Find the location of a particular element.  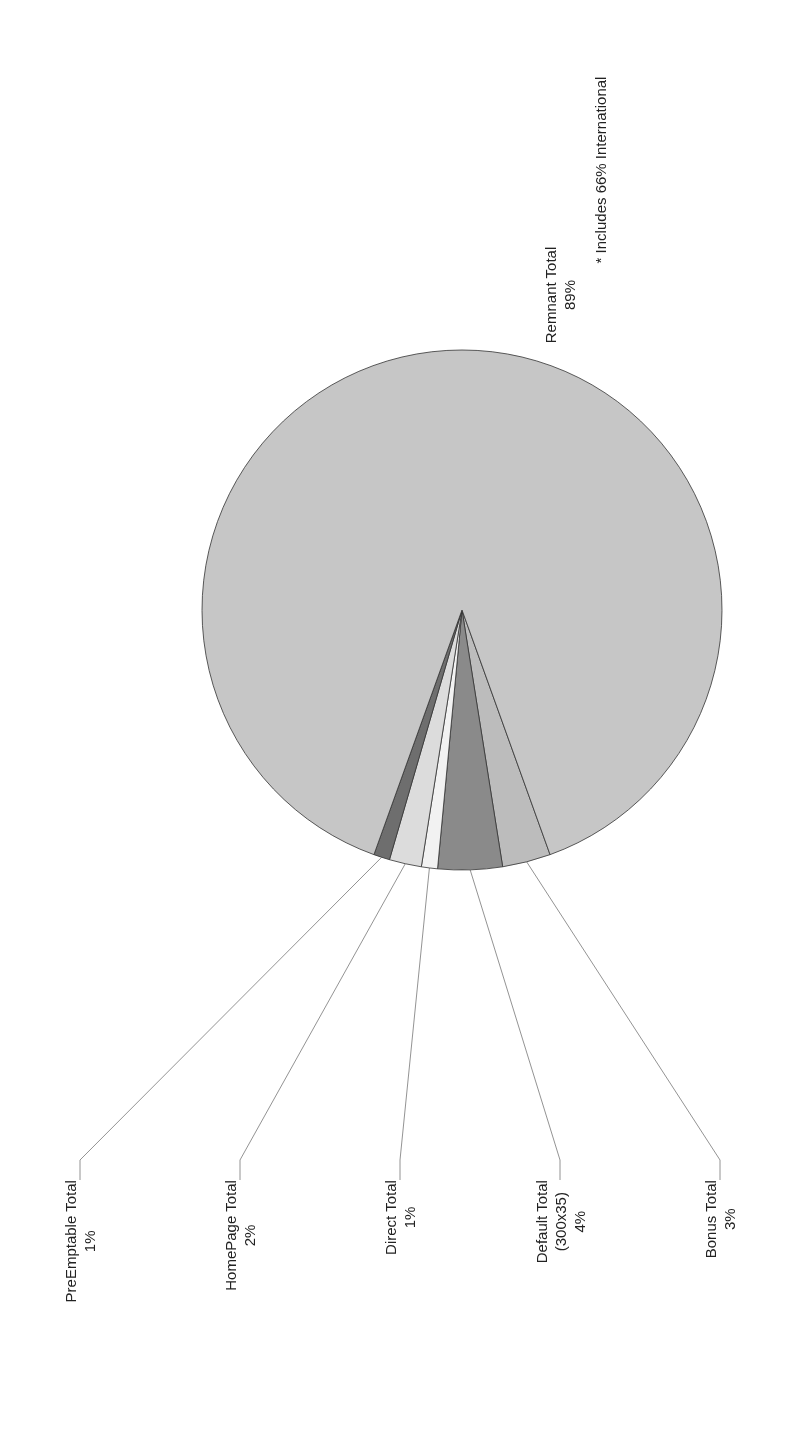

slice-label: PreEmptable Total is located at coordinates (70, 1241).